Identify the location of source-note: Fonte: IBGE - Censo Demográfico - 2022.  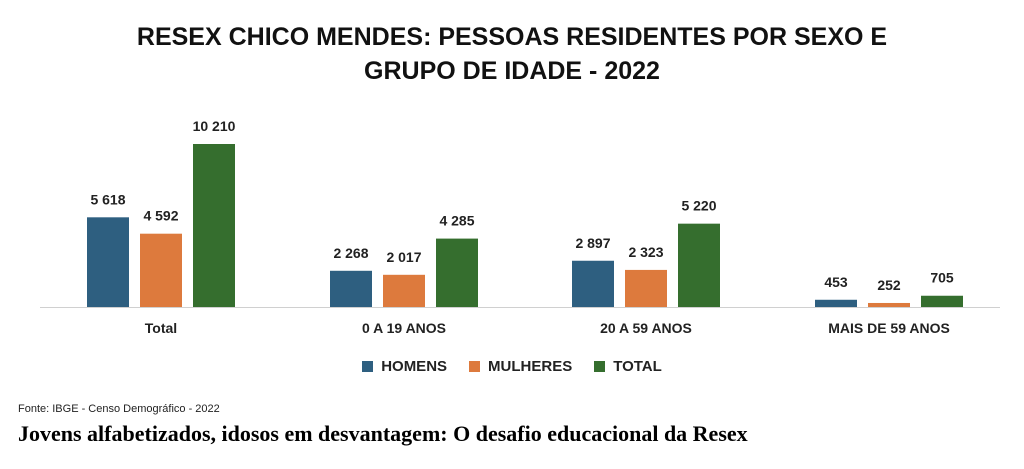
(119, 409).